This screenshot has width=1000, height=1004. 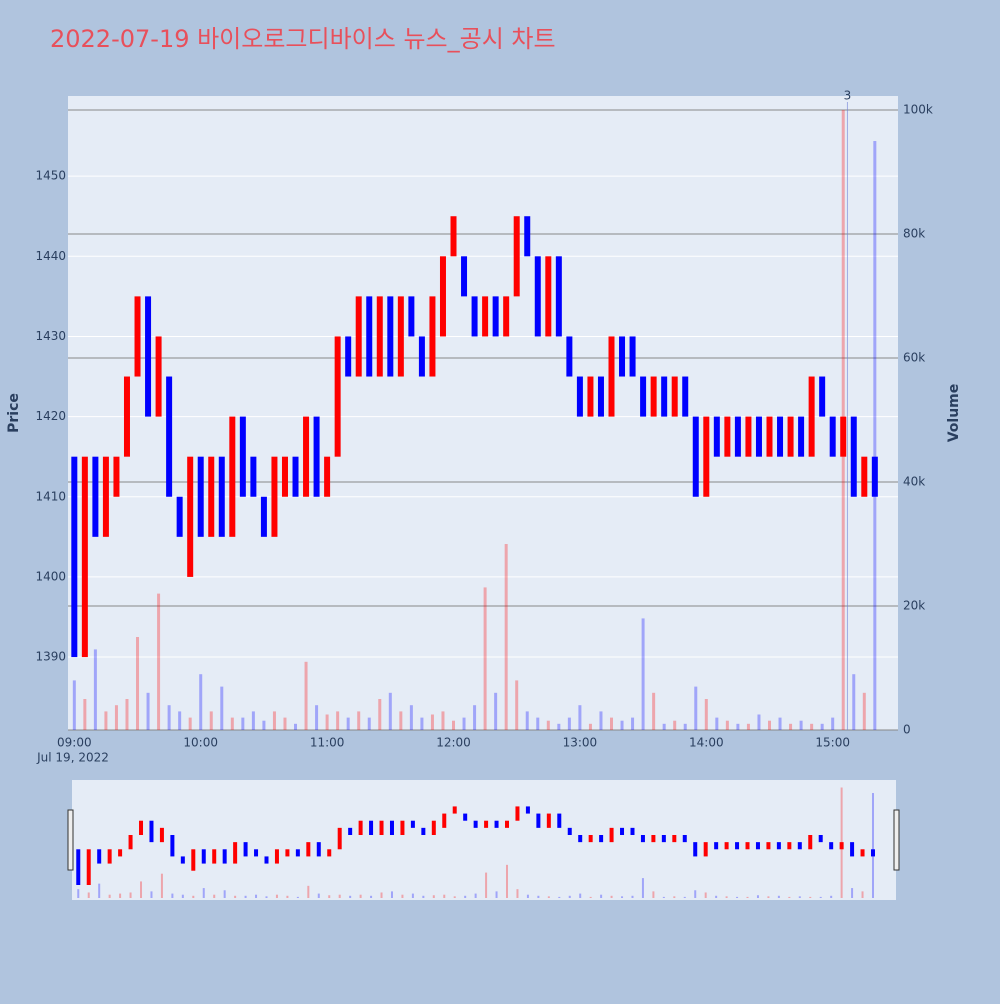 What do you see at coordinates (327, 743) in the screenshot?
I see `x-tick-label: 11:00` at bounding box center [327, 743].